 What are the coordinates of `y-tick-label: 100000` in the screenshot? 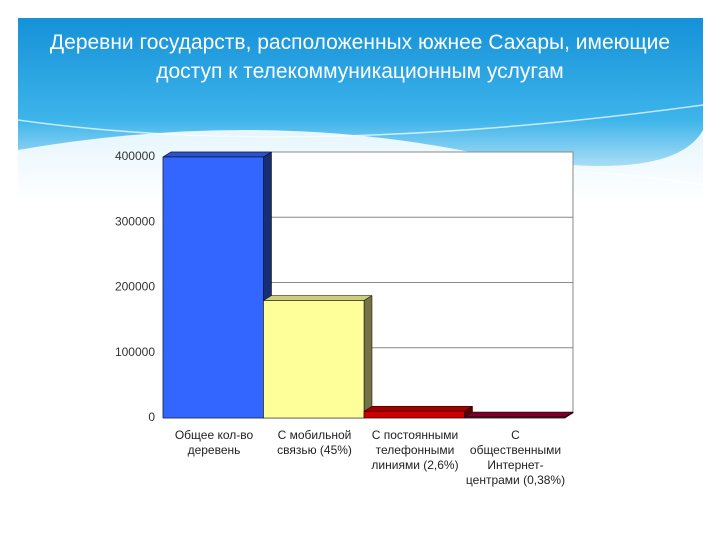 It's located at (135, 352).